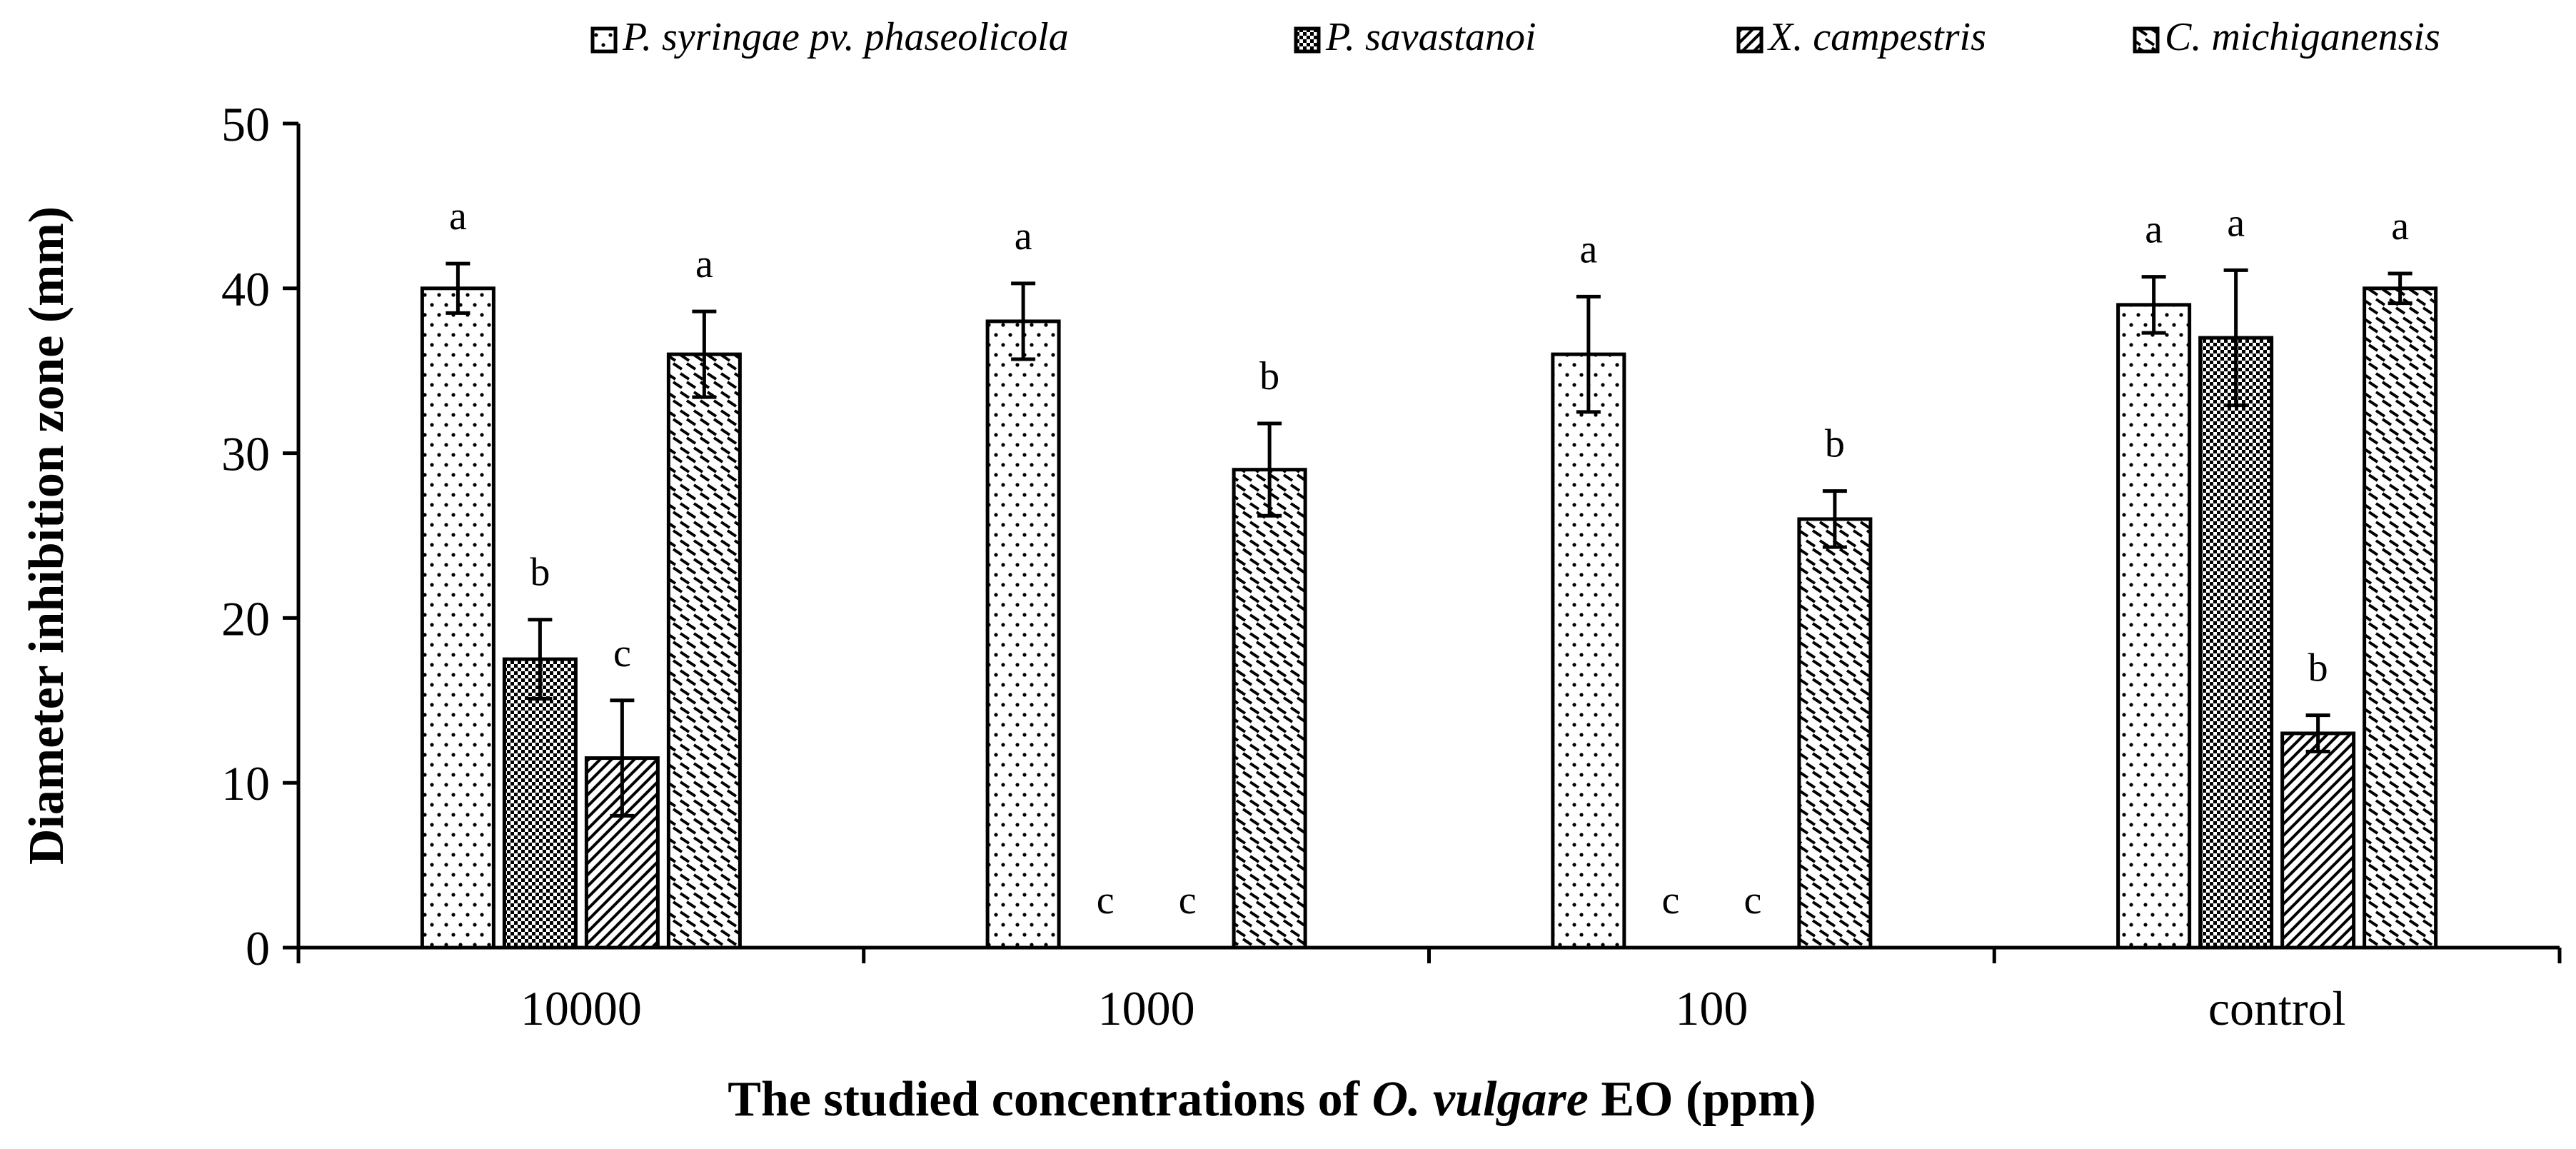 This screenshot has width=2576, height=1149. I want to click on legend-label: P. savastanoi, so click(1431, 37).